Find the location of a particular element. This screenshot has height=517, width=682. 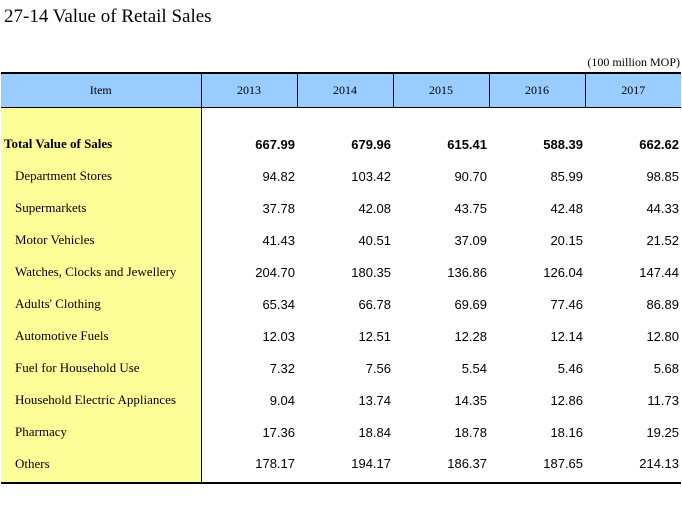

header-year-2014: 2014 is located at coordinates (344, 90).